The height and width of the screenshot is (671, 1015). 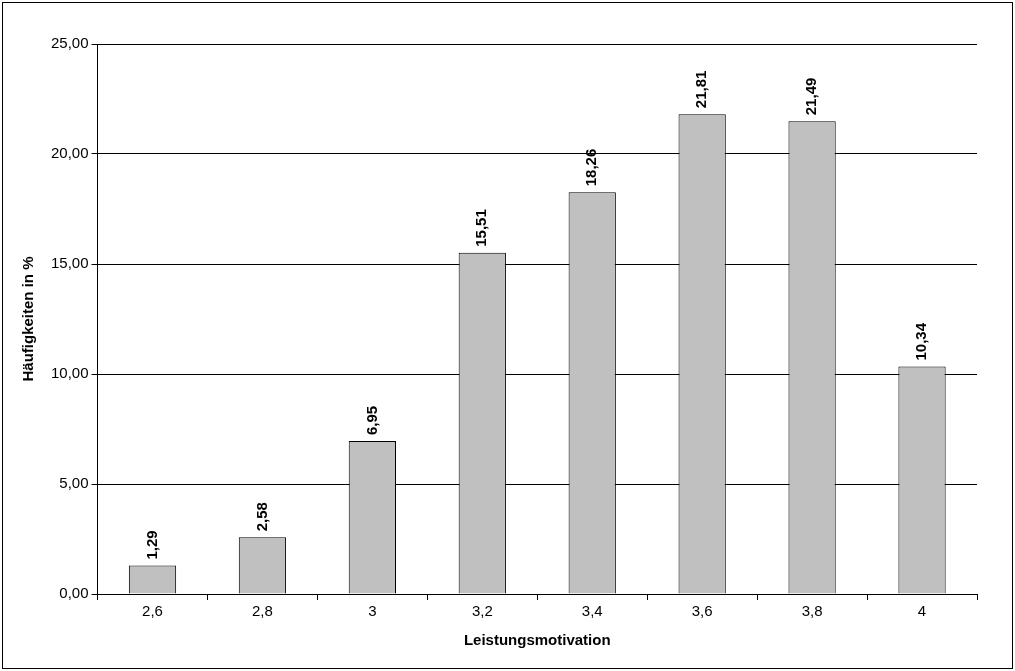 What do you see at coordinates (74, 593) in the screenshot?
I see `y-tick-label: 0,00` at bounding box center [74, 593].